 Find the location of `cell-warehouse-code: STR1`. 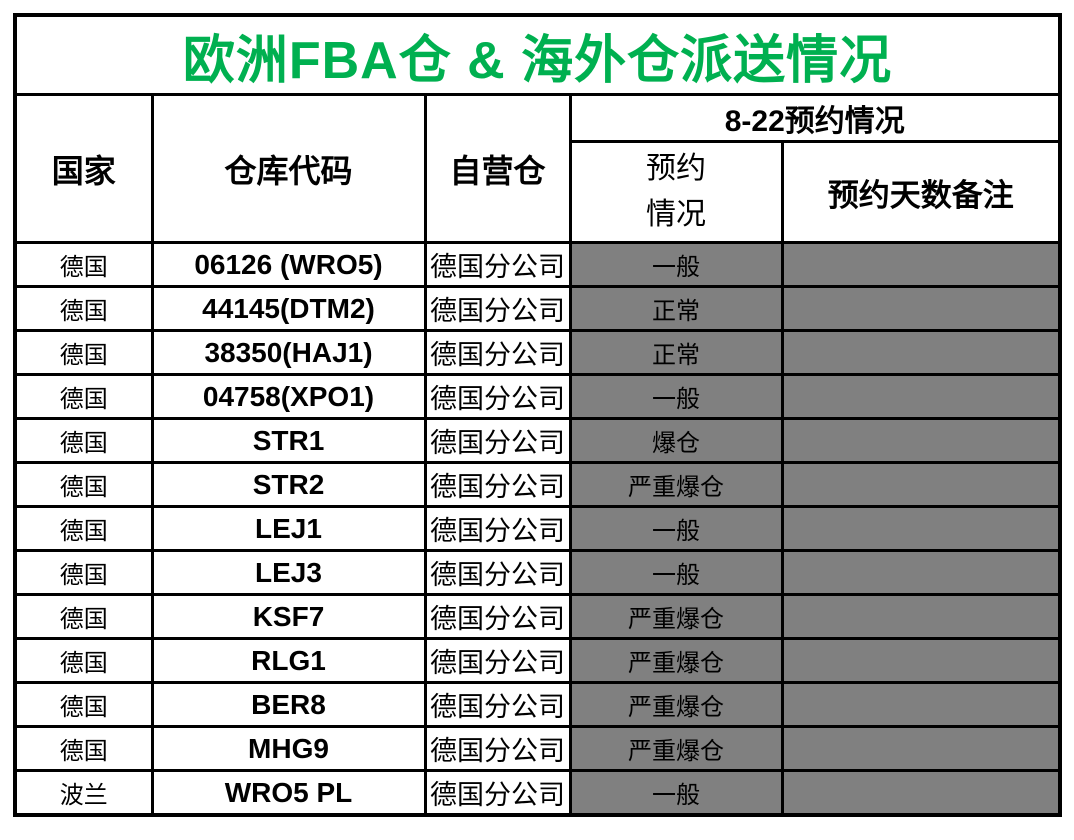

cell-warehouse-code: STR1 is located at coordinates (288, 440).